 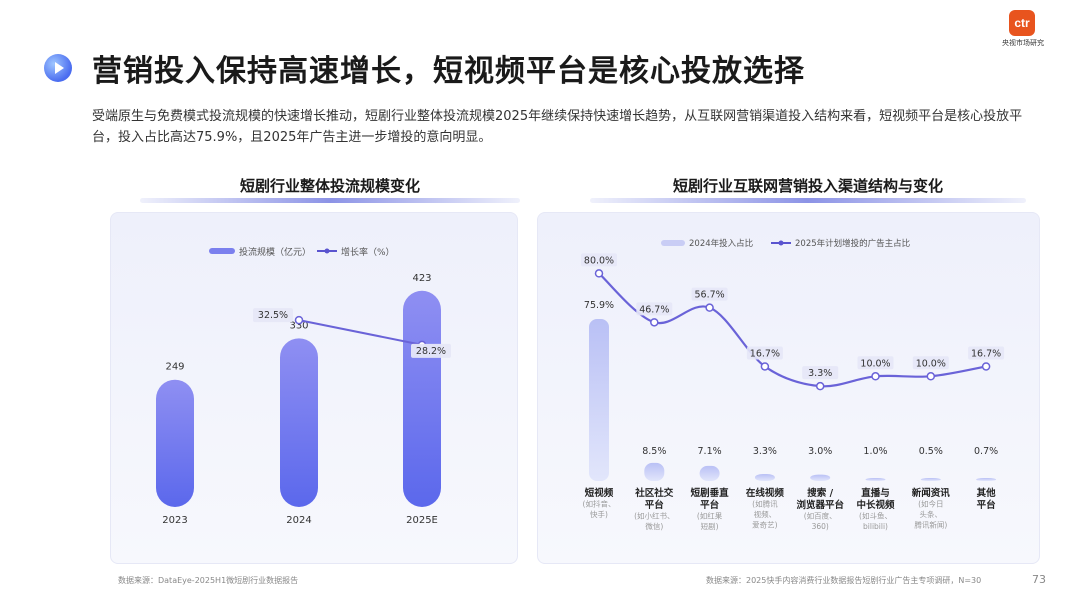 I want to click on bar-2025E, so click(x=422, y=399).